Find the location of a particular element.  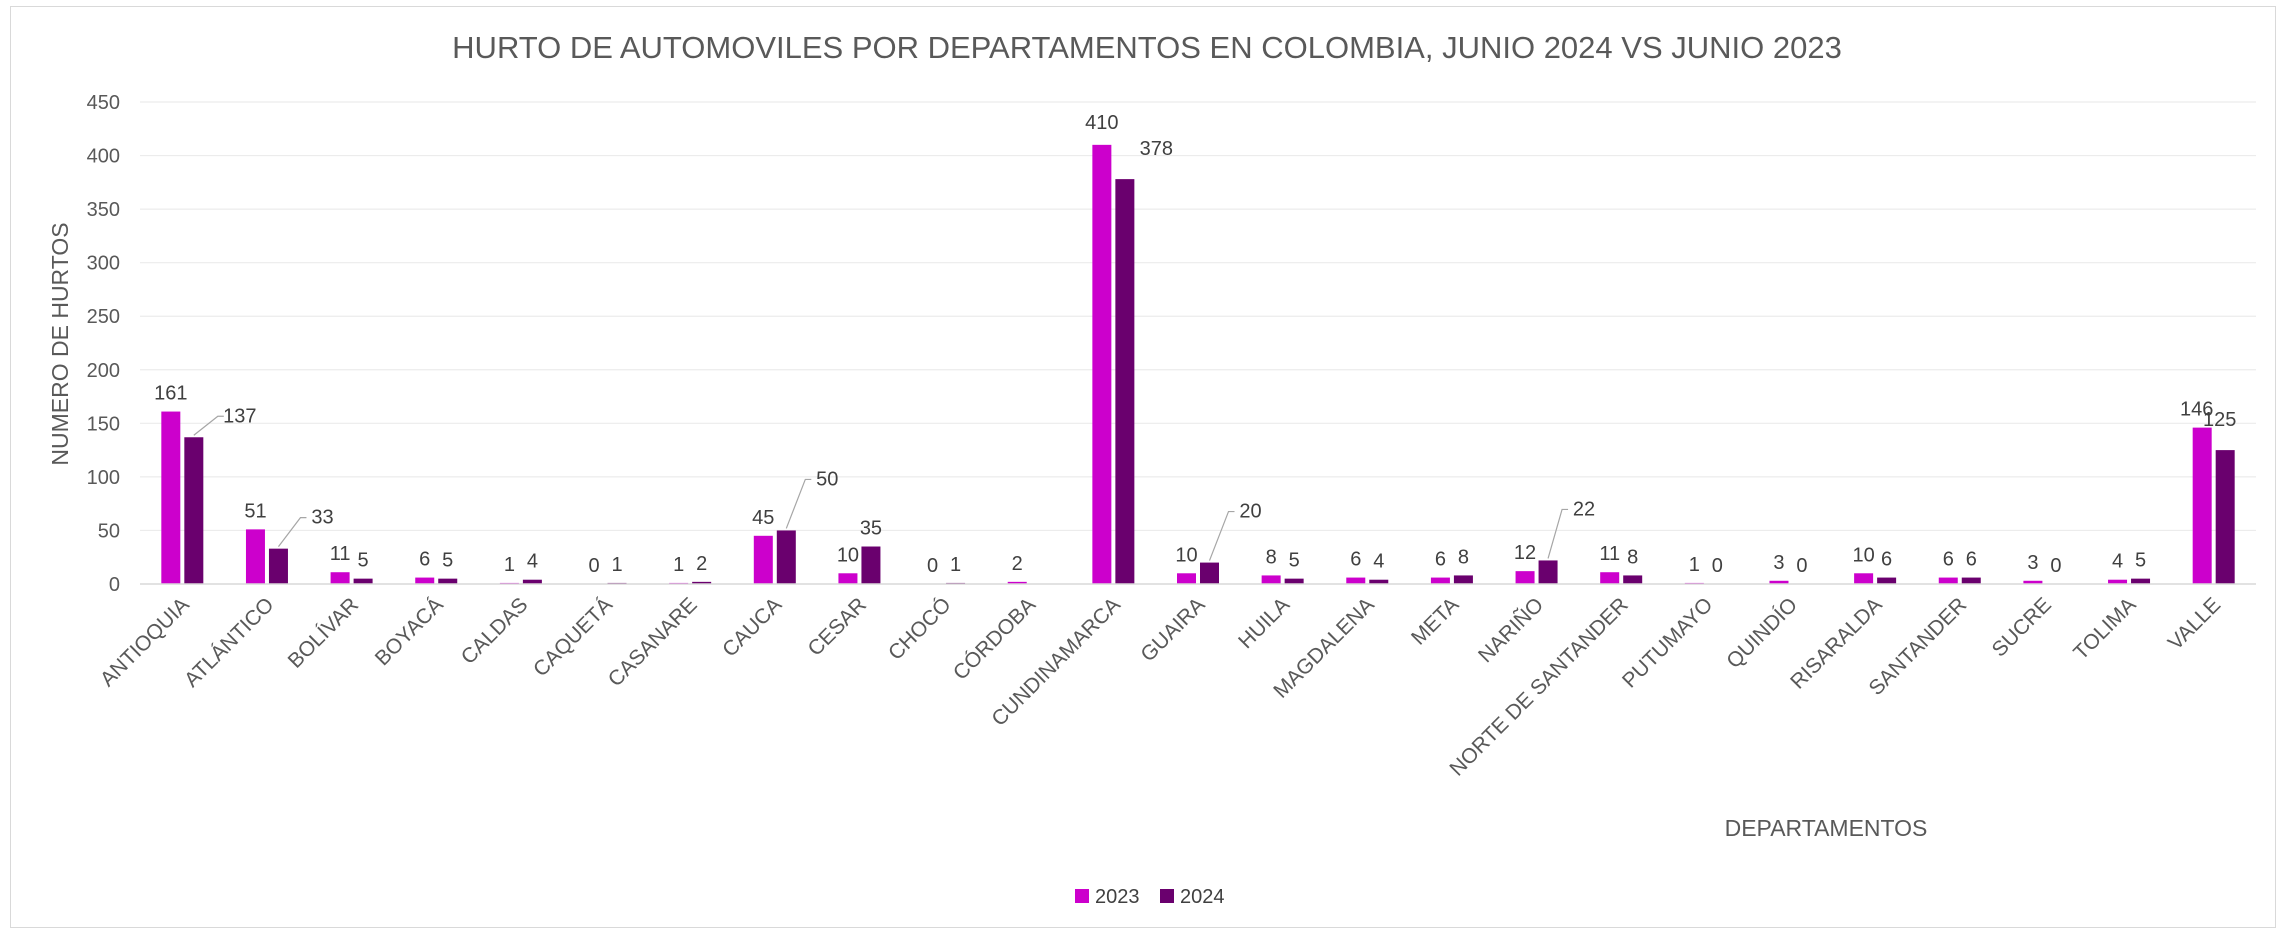

data-label: 11 is located at coordinates (340, 554).